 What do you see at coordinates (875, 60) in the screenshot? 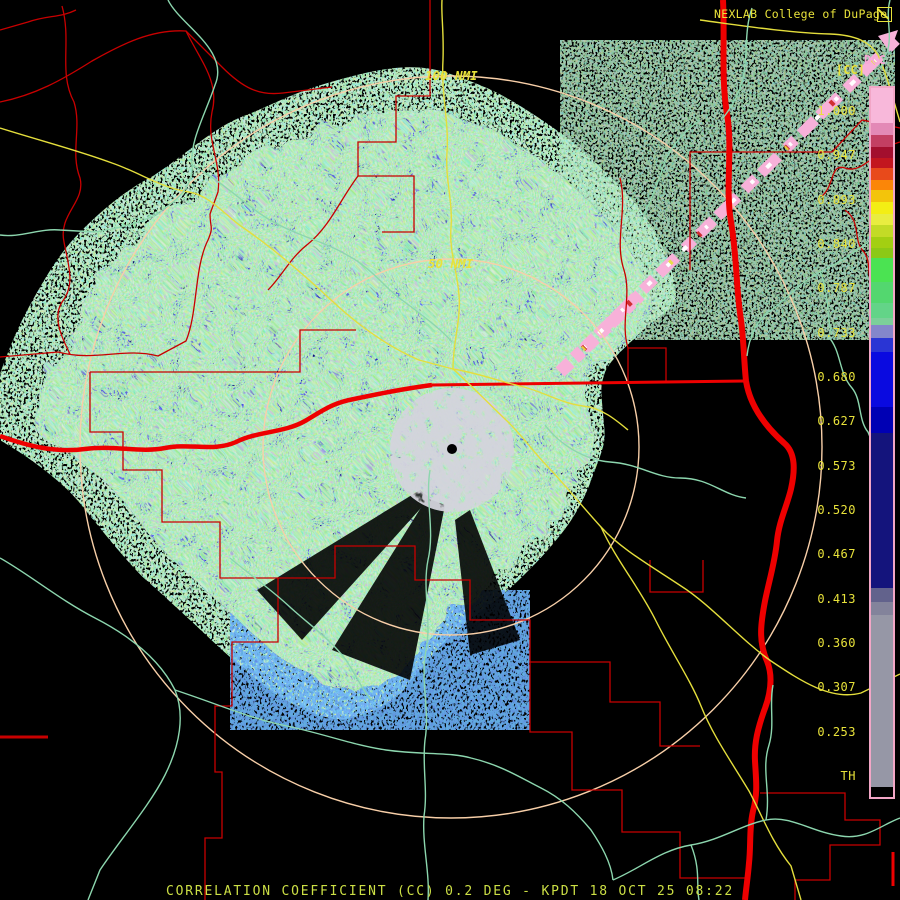
I see `product-code: DCC` at bounding box center [875, 60].